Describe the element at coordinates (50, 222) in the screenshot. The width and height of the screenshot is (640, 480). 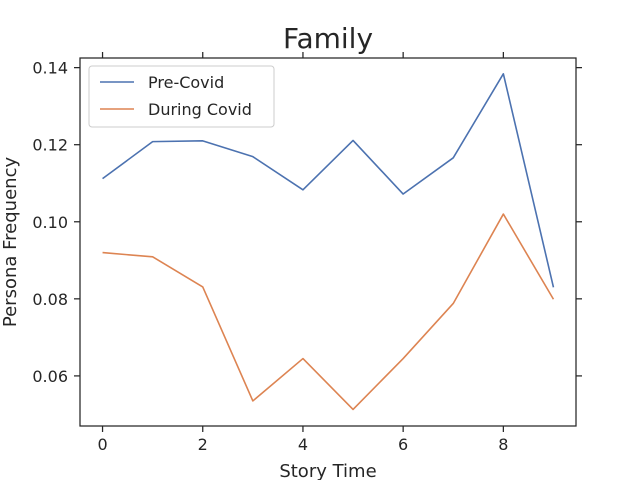
I see `y-tick-label-2: 0.10` at that location.